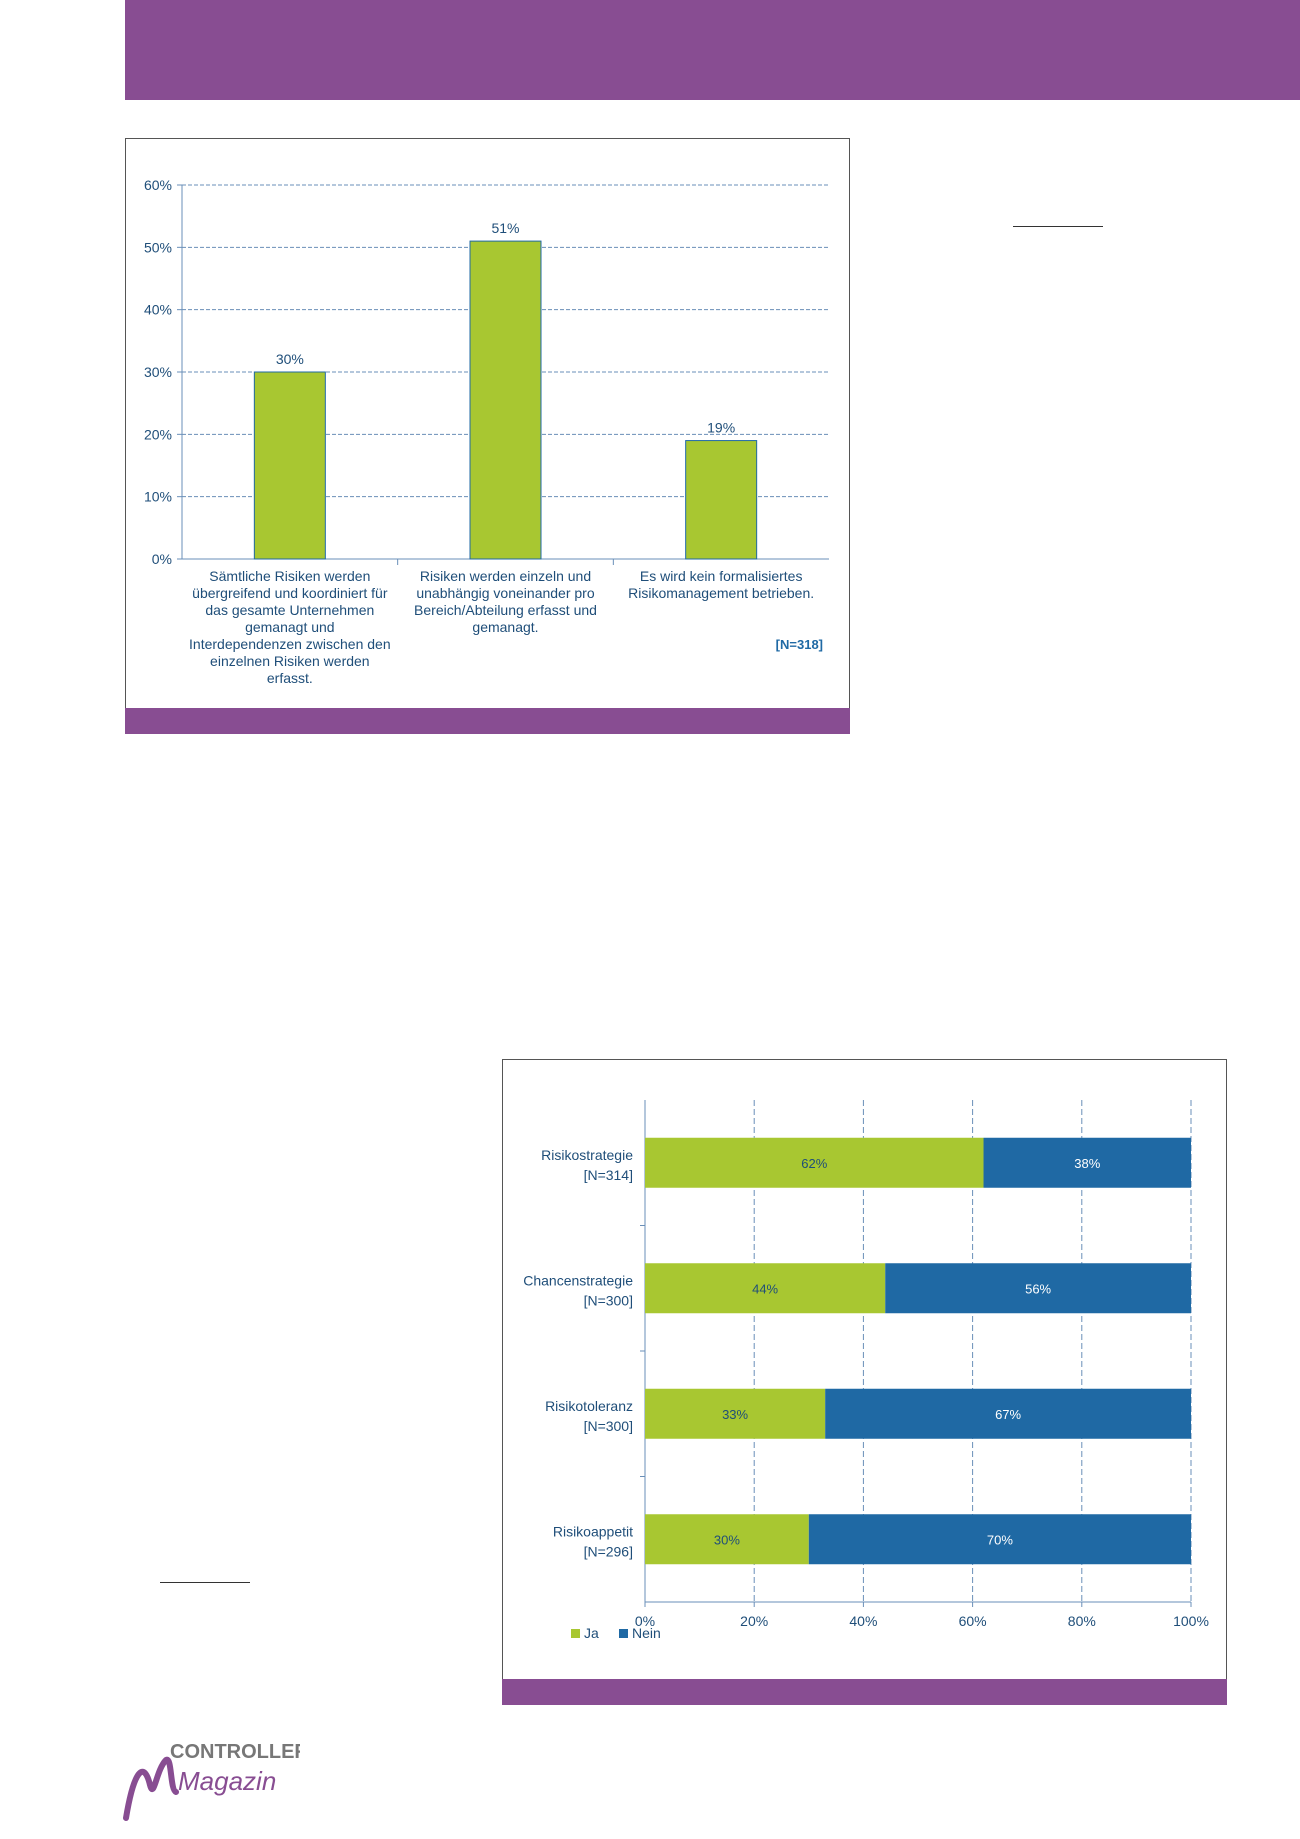 This screenshot has width=1300, height=1839. What do you see at coordinates (591, 1633) in the screenshot?
I see `legend-label: Ja` at bounding box center [591, 1633].